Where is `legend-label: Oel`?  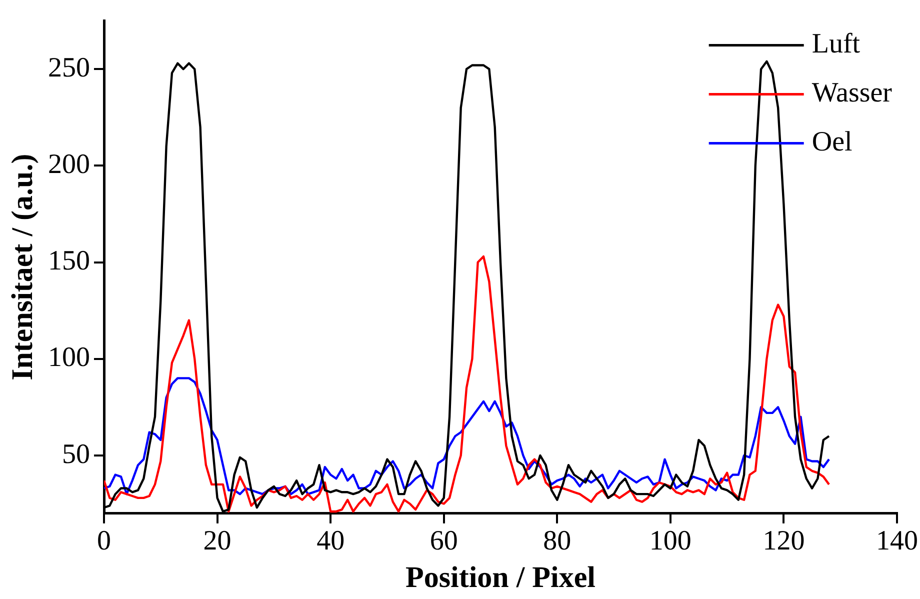 legend-label: Oel is located at coordinates (832, 142).